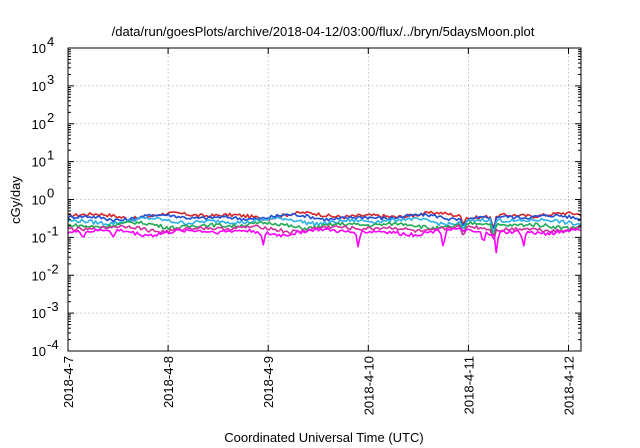 This screenshot has width=640, height=448. Describe the element at coordinates (53, 344) in the screenshot. I see `y-tick-exponent: -4` at that location.